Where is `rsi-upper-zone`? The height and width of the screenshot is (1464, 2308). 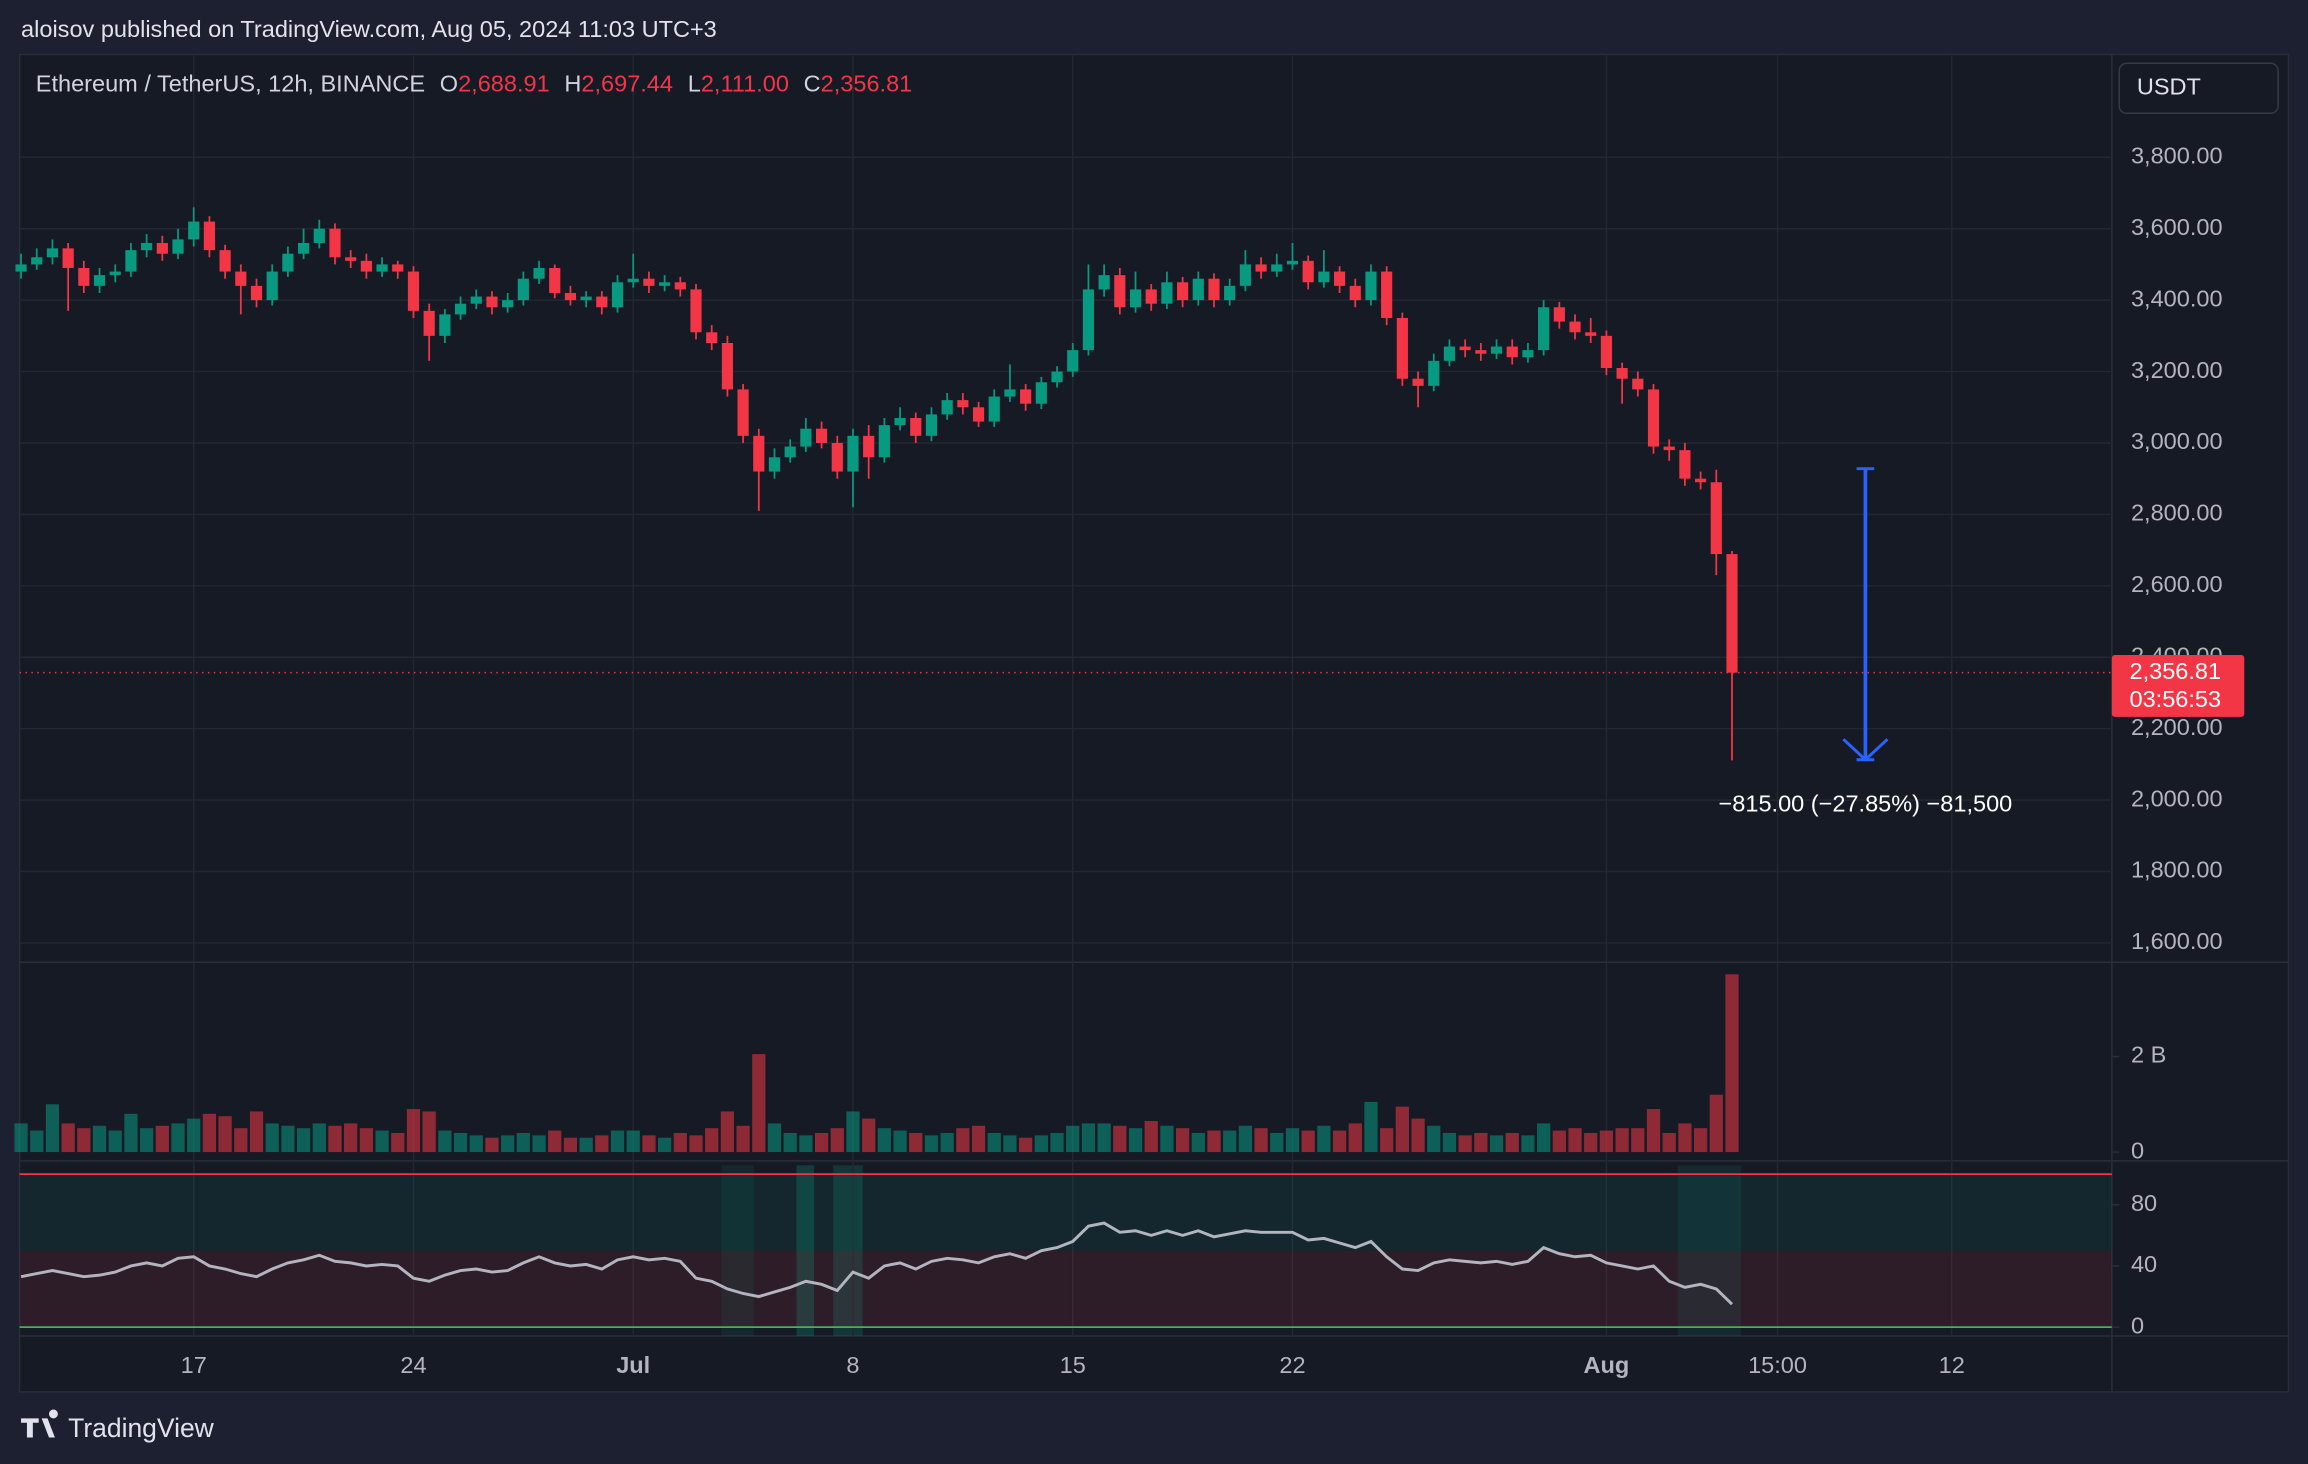
rsi-upper-zone is located at coordinates (1065, 1212).